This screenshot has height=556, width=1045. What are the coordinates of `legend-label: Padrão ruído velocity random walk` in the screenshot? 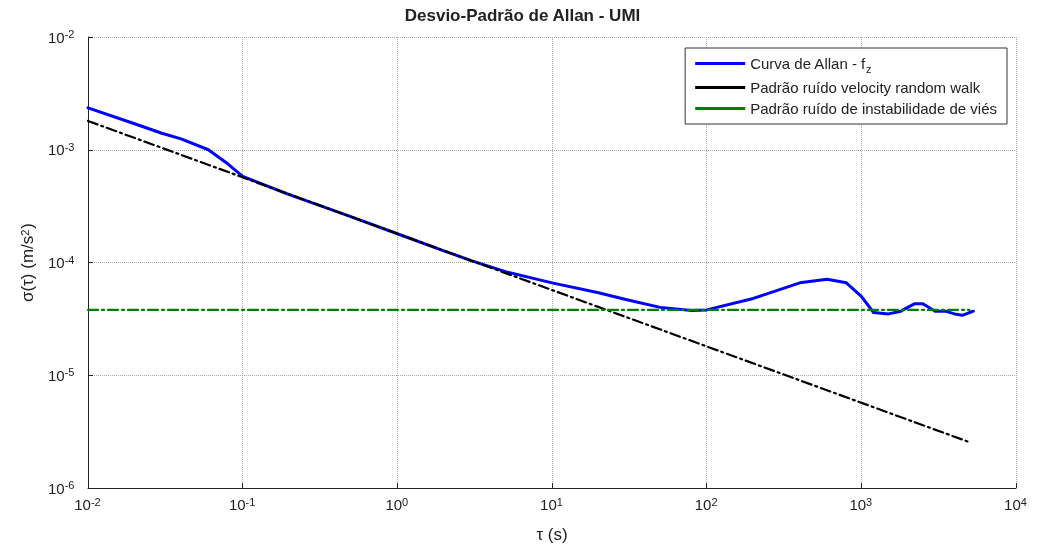 It's located at (865, 87).